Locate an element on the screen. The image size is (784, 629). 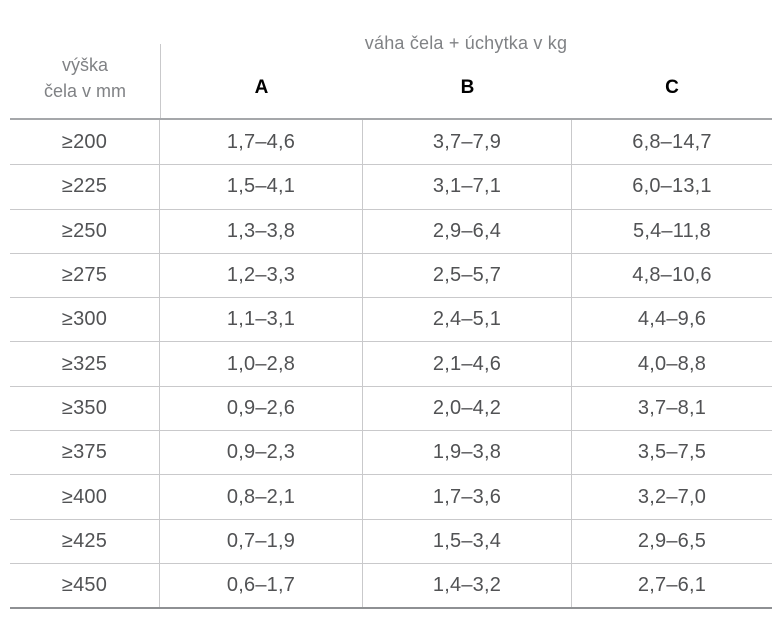
column-header-a: A is located at coordinates (261, 87).